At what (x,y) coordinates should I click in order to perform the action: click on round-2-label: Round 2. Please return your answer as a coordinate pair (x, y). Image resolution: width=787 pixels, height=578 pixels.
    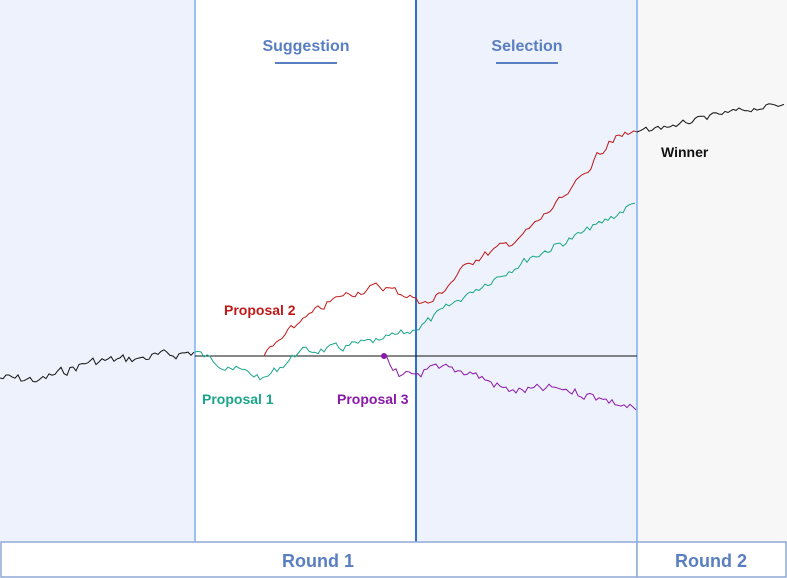
    Looking at the image, I should click on (711, 561).